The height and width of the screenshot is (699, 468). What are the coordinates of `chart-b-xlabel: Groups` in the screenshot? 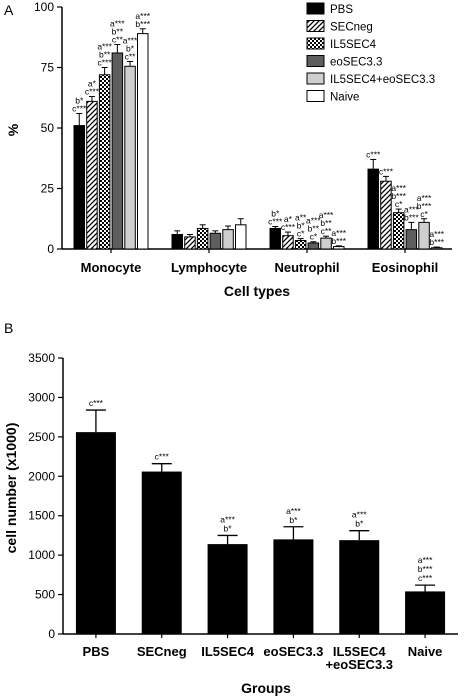 It's located at (266, 688).